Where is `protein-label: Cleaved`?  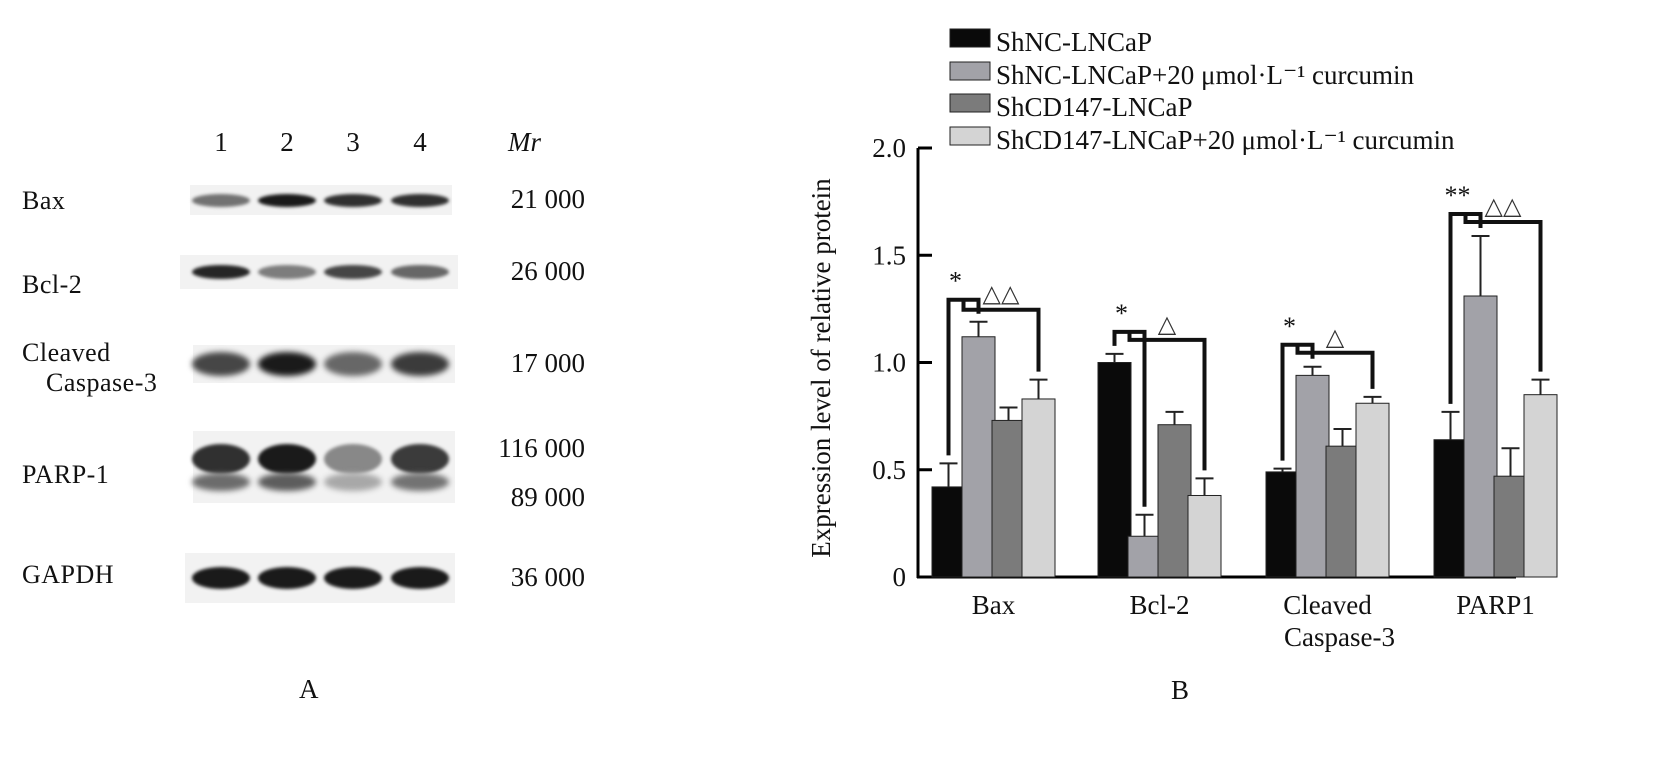 protein-label: Cleaved is located at coordinates (66, 352).